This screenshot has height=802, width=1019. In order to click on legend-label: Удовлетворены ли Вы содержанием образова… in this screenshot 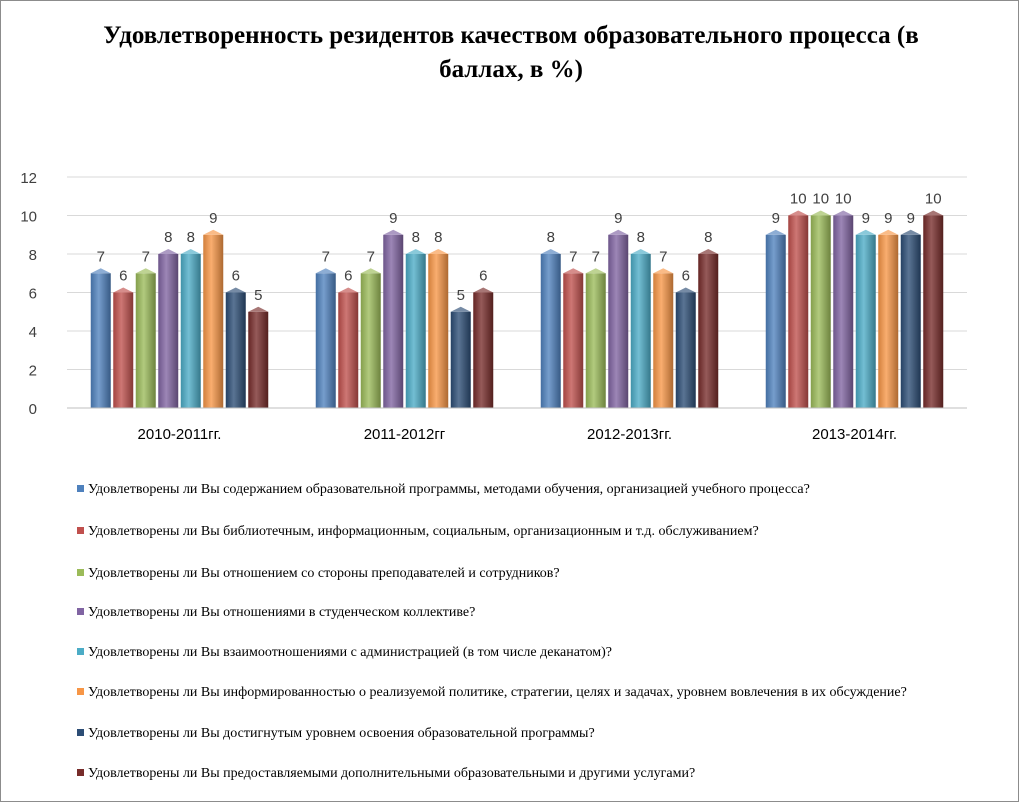, I will do `click(449, 489)`.